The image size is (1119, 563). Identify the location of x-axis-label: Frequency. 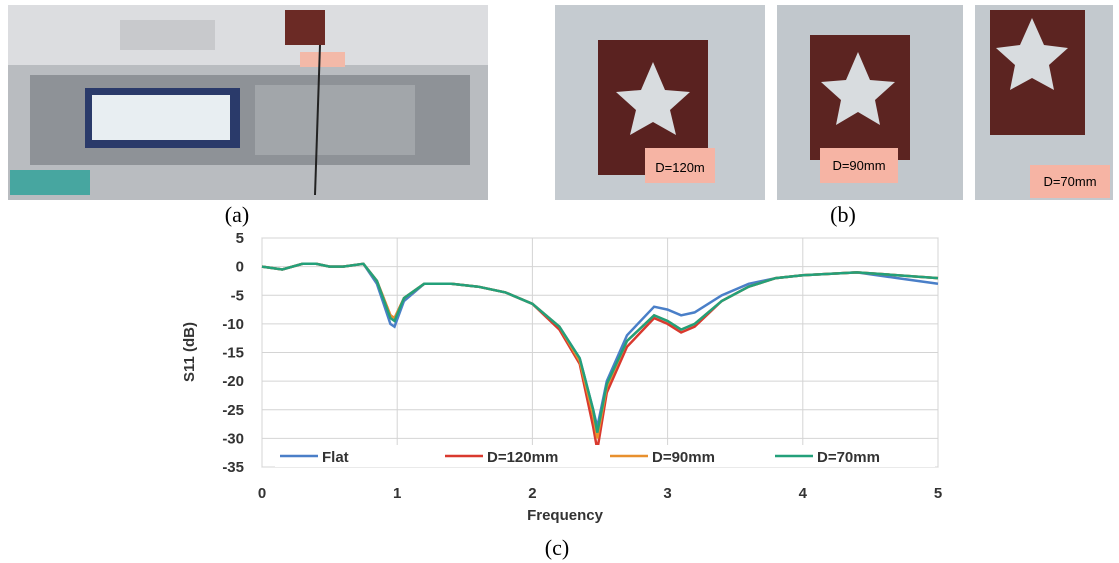
(565, 515).